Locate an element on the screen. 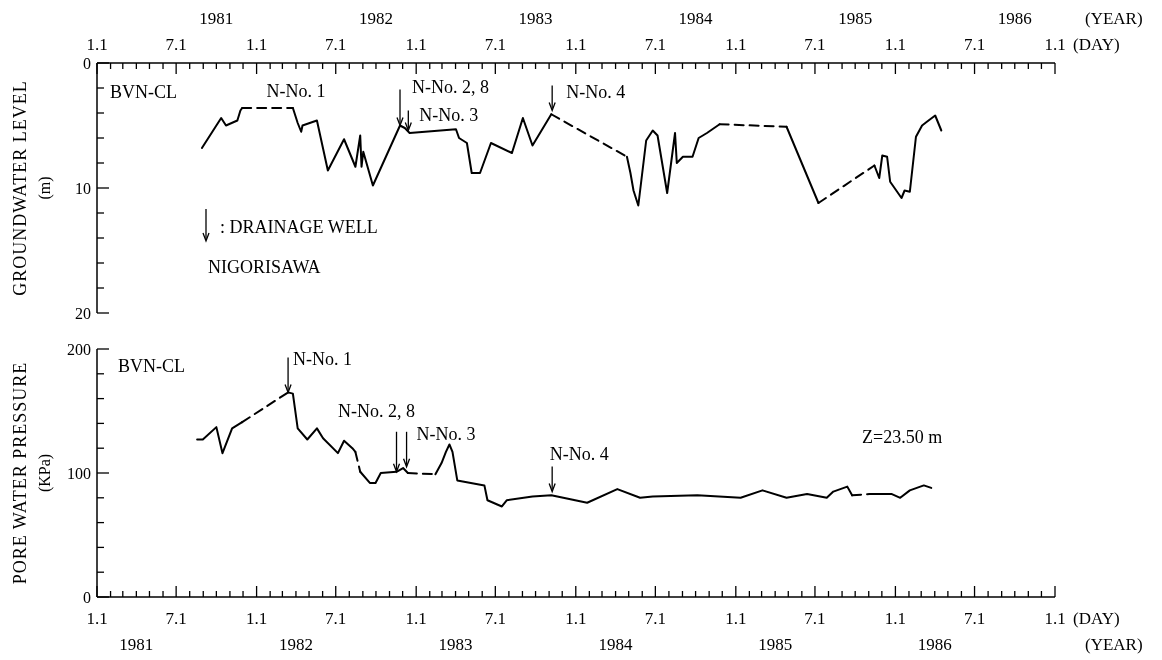 Image resolution: width=1162 pixels, height=660 pixels. y-tick-label: 100 is located at coordinates (79, 473).